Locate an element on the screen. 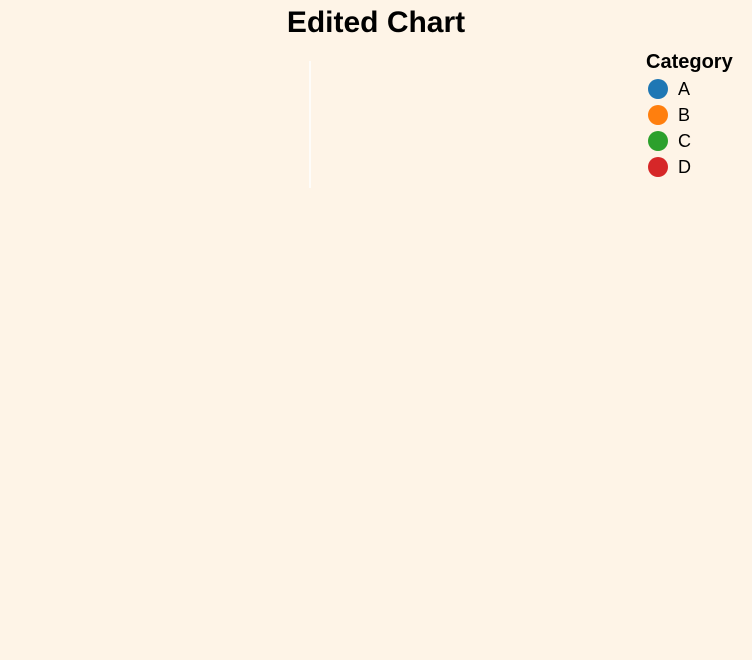  chart-title: Edited Chart is located at coordinates (376, 22).